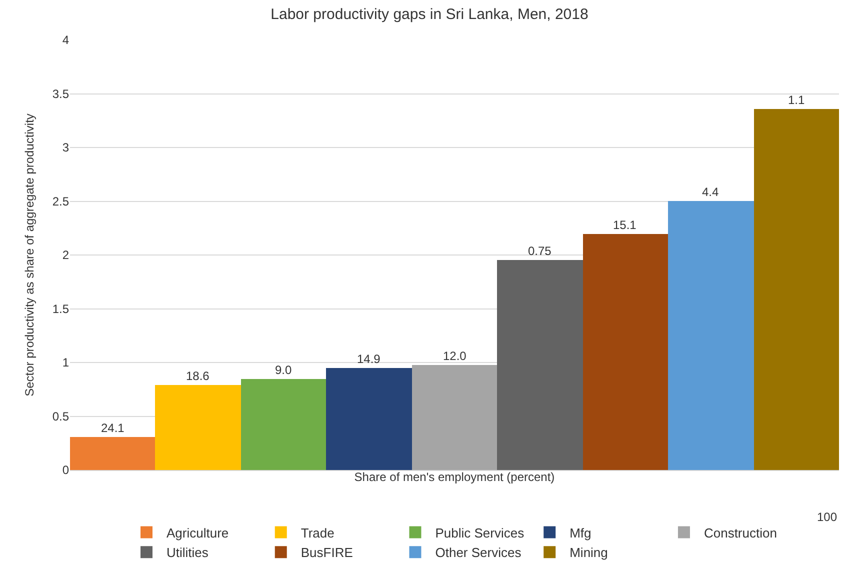 The height and width of the screenshot is (579, 859). I want to click on legend-label: Public Services, so click(480, 532).